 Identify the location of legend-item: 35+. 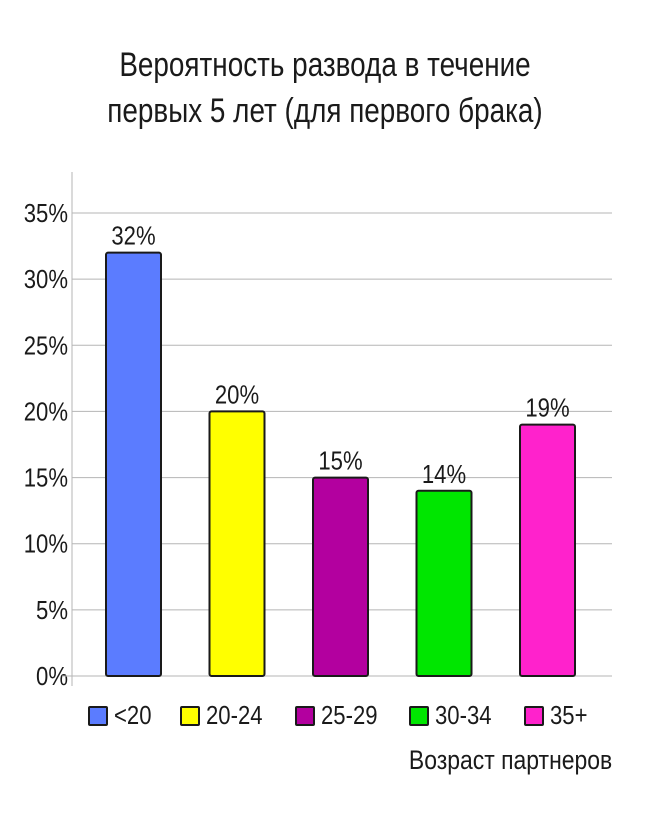
(558, 715).